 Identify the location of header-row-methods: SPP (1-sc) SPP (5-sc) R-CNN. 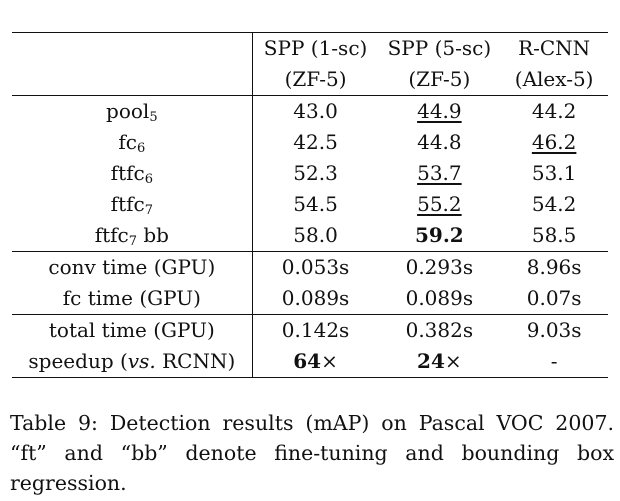
(310, 48).